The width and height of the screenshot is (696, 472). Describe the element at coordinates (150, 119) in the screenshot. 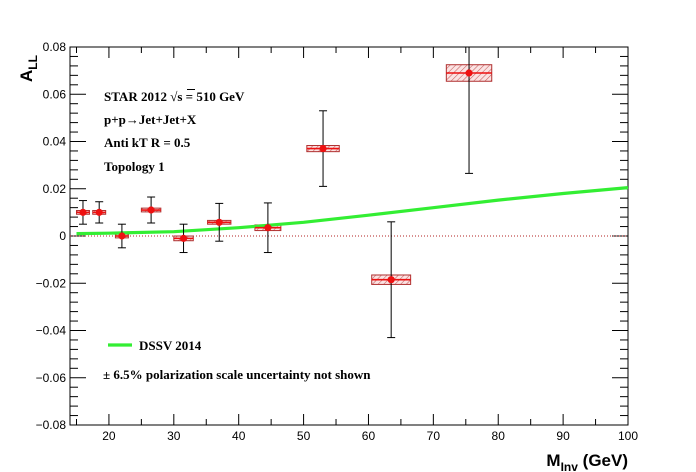

I see `annotation-process: p+p→Jet+Jet+X` at that location.